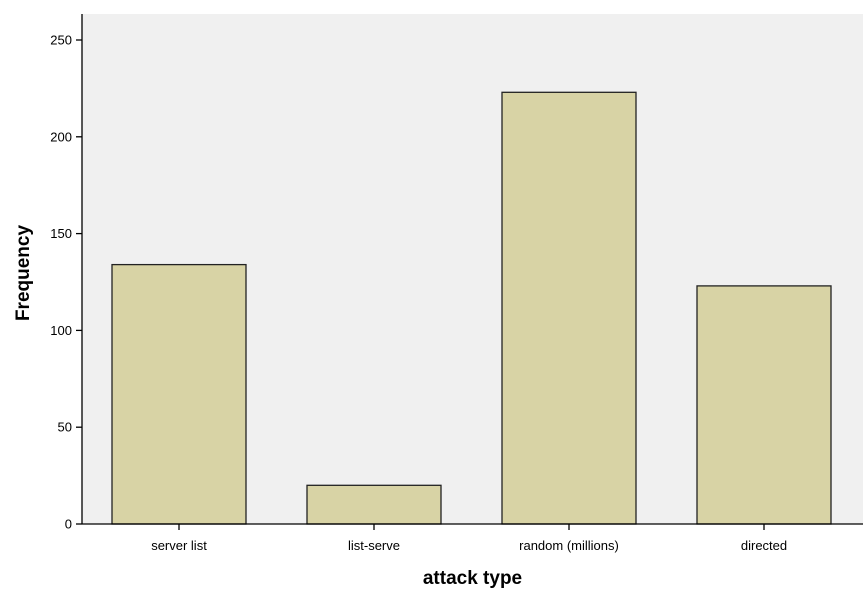 The height and width of the screenshot is (591, 863). What do you see at coordinates (764, 405) in the screenshot?
I see `bar-directed` at bounding box center [764, 405].